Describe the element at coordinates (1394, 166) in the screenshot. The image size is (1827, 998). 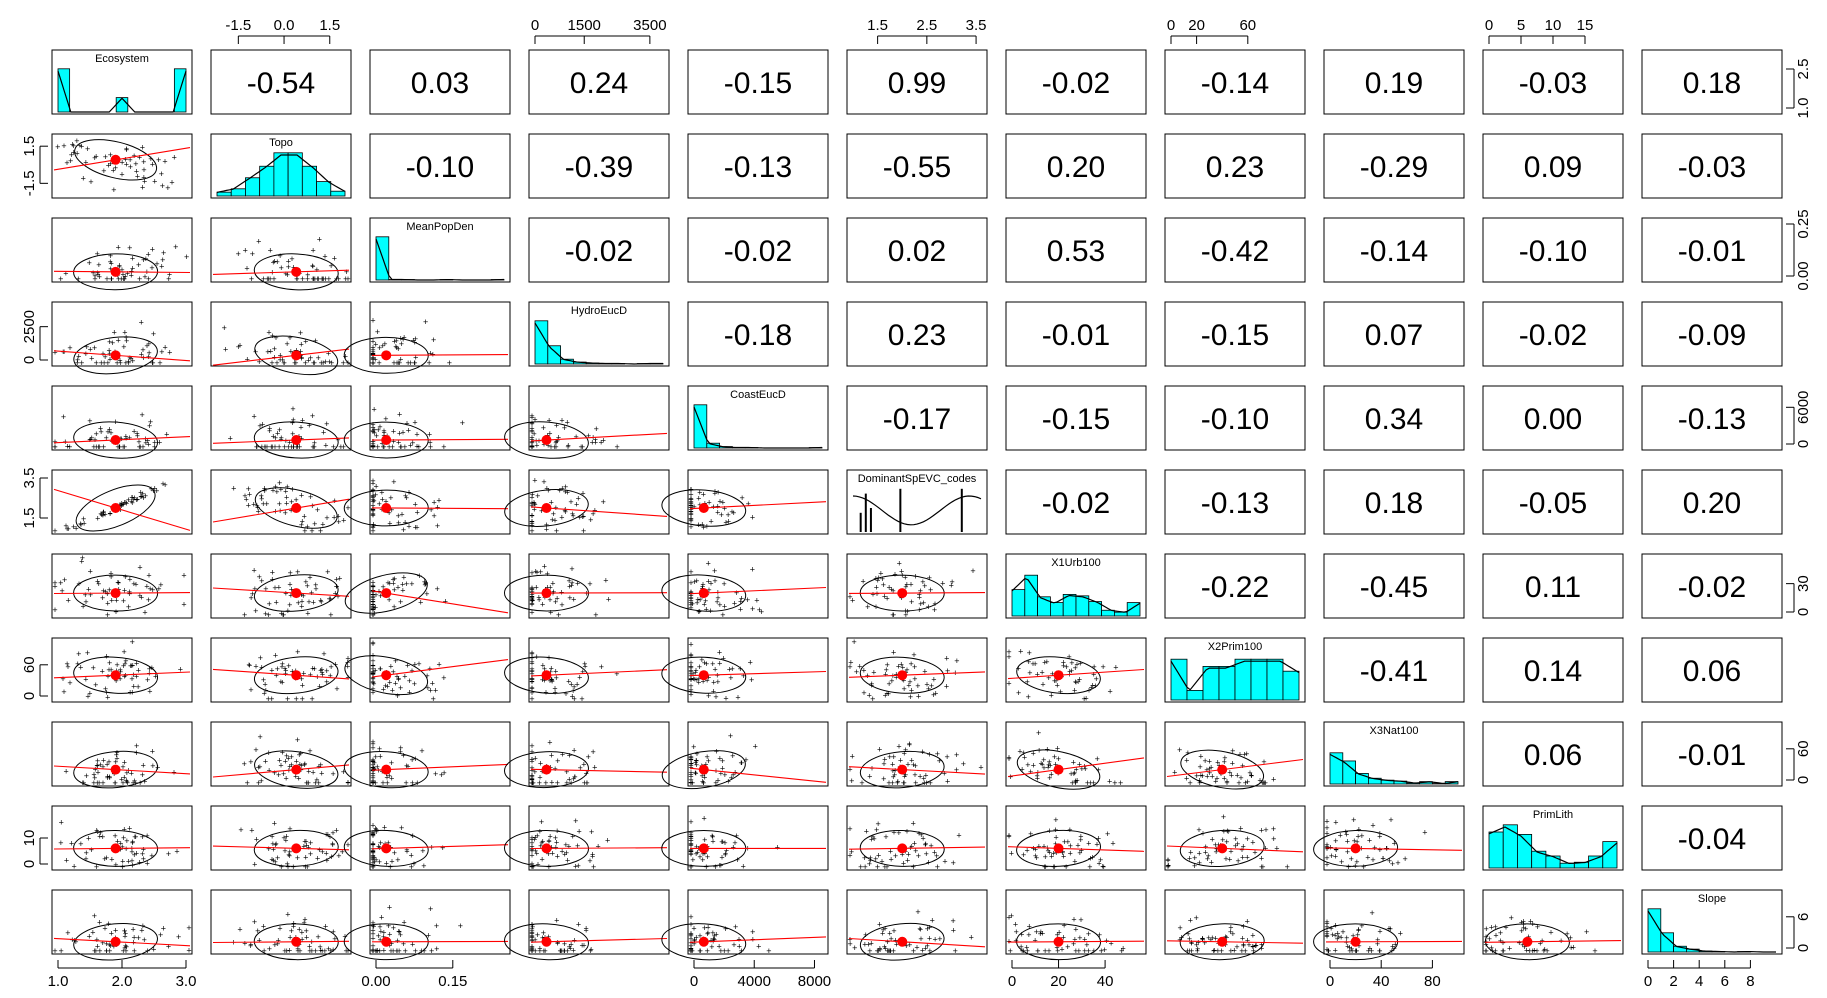
I see `panel-Topo-X3Nat100: -0.29` at that location.